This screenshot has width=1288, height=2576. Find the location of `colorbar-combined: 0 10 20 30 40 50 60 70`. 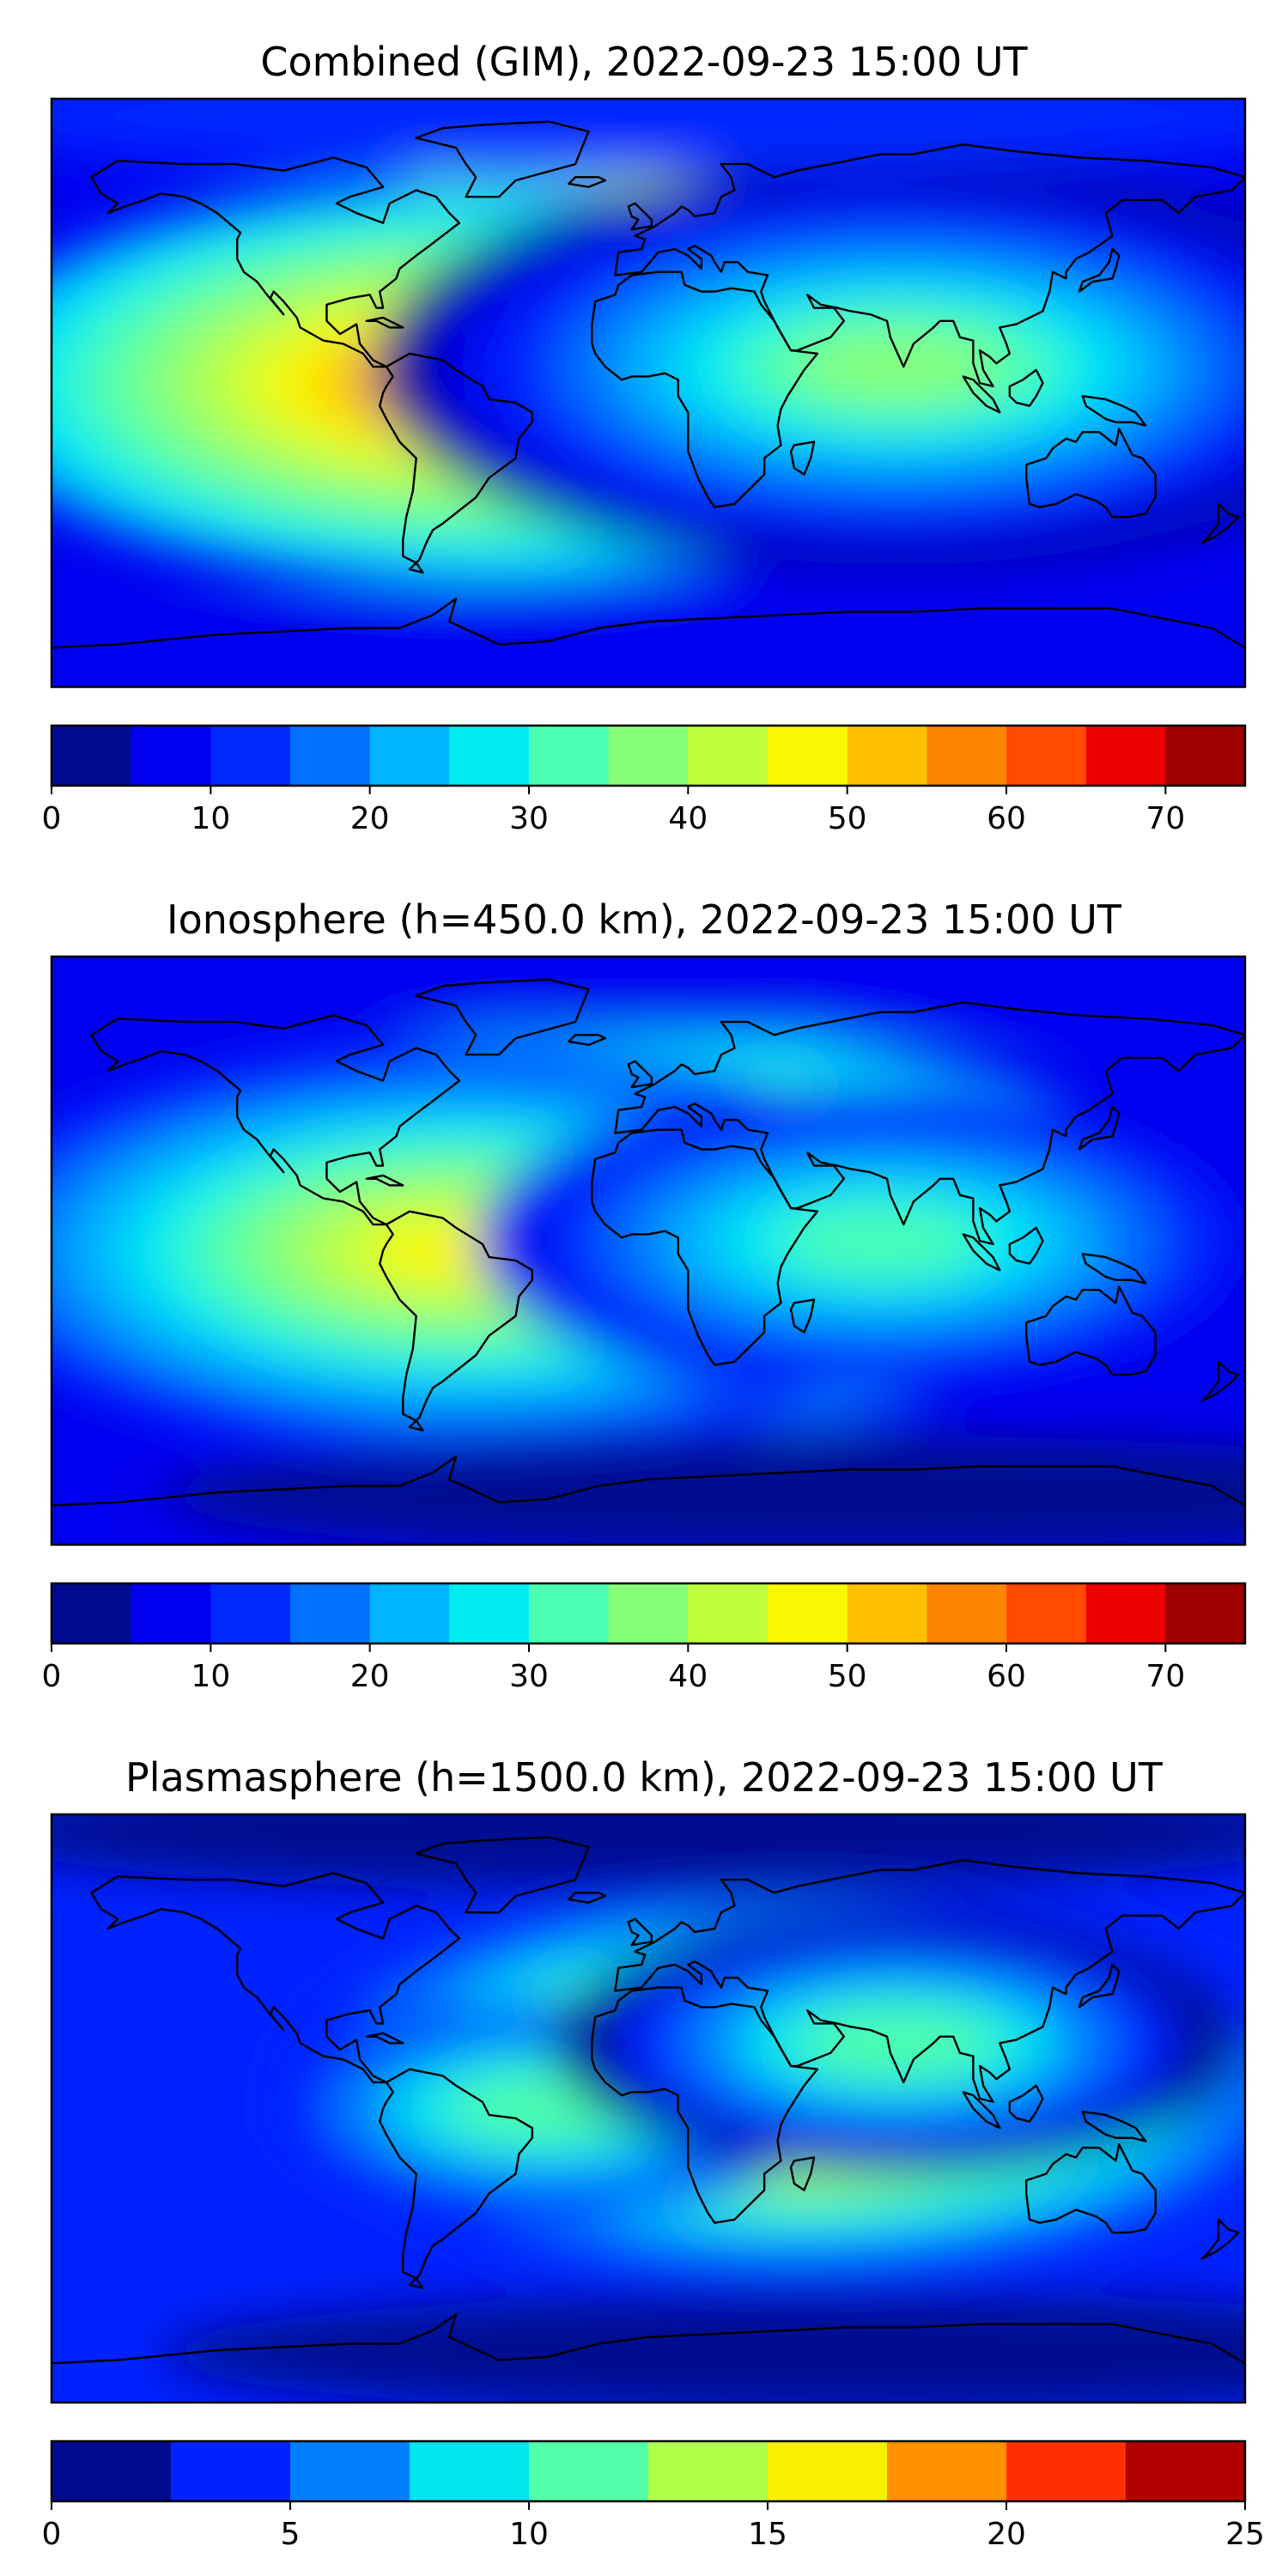

colorbar-combined: 0 10 20 30 40 50 60 70 is located at coordinates (644, 780).